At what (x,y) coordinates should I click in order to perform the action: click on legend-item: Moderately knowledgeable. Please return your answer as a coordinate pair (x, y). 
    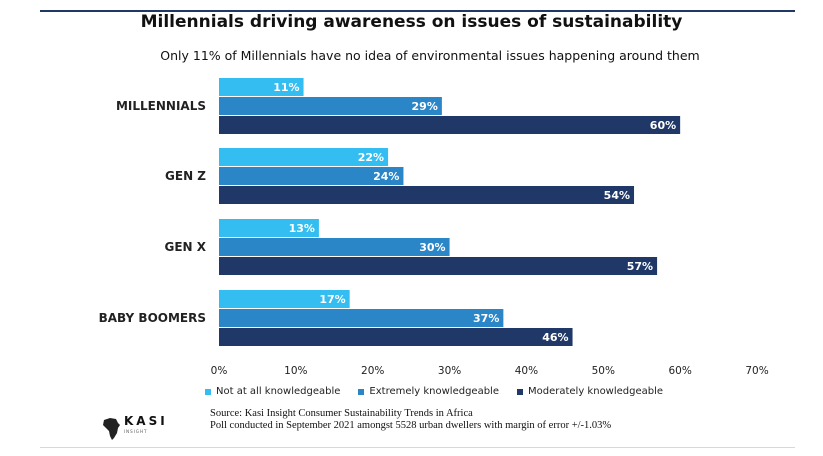
    Looking at the image, I should click on (590, 391).